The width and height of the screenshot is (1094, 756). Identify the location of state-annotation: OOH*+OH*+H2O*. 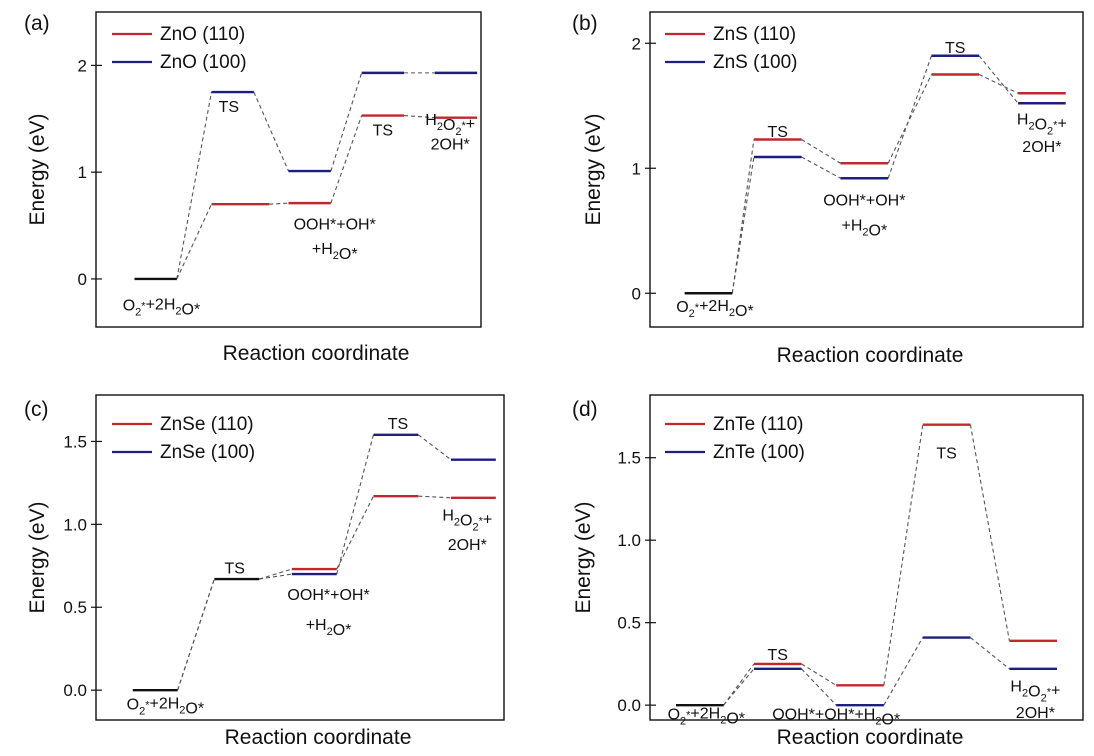
(836, 717).